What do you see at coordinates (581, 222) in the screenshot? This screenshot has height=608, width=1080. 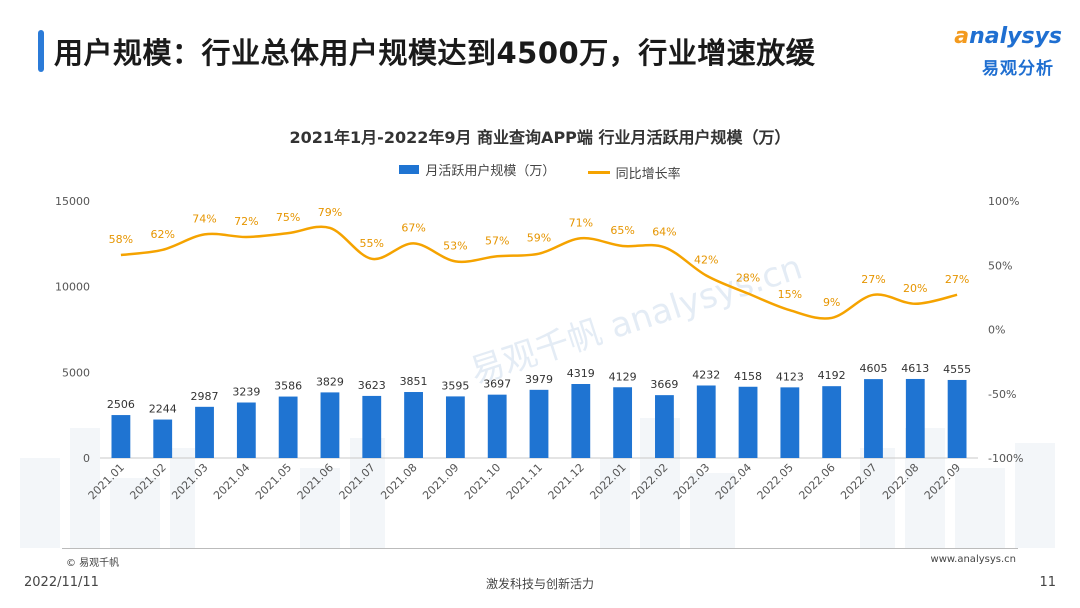 I see `line-value-label: 71%` at bounding box center [581, 222].